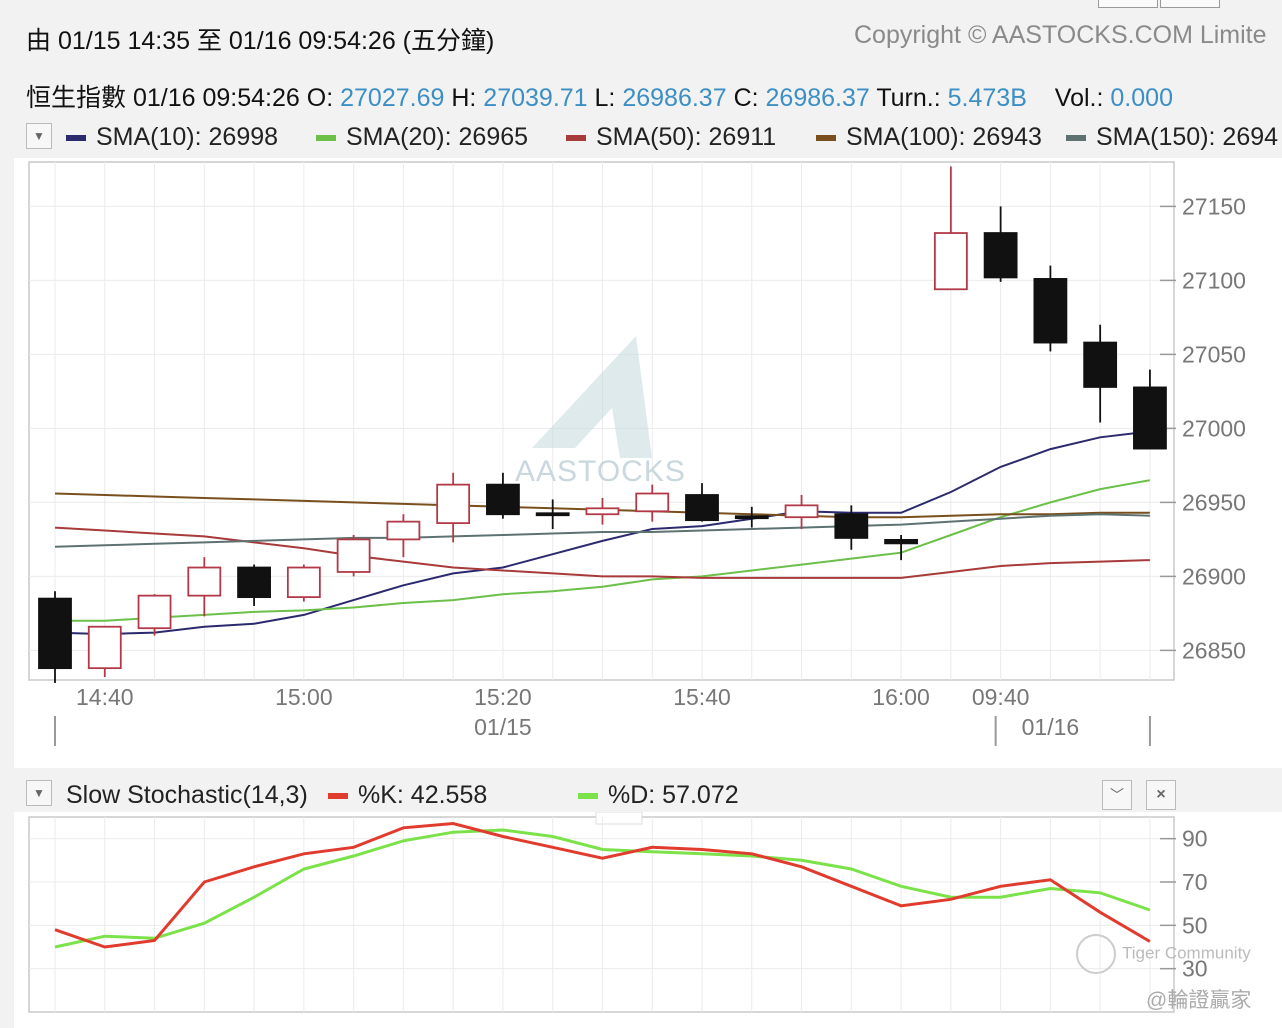 The height and width of the screenshot is (1028, 1282). Describe the element at coordinates (304, 697) in the screenshot. I see `x-tick-label: 15:00` at that location.